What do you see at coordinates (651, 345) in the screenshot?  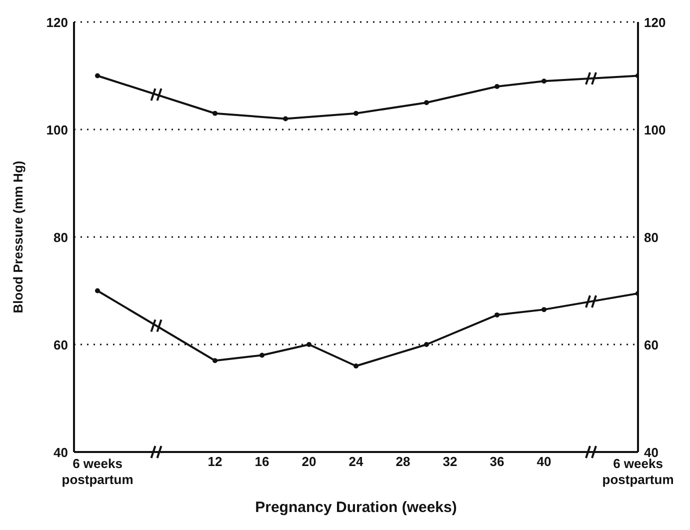 I see `y2-tick-label: 60` at bounding box center [651, 345].